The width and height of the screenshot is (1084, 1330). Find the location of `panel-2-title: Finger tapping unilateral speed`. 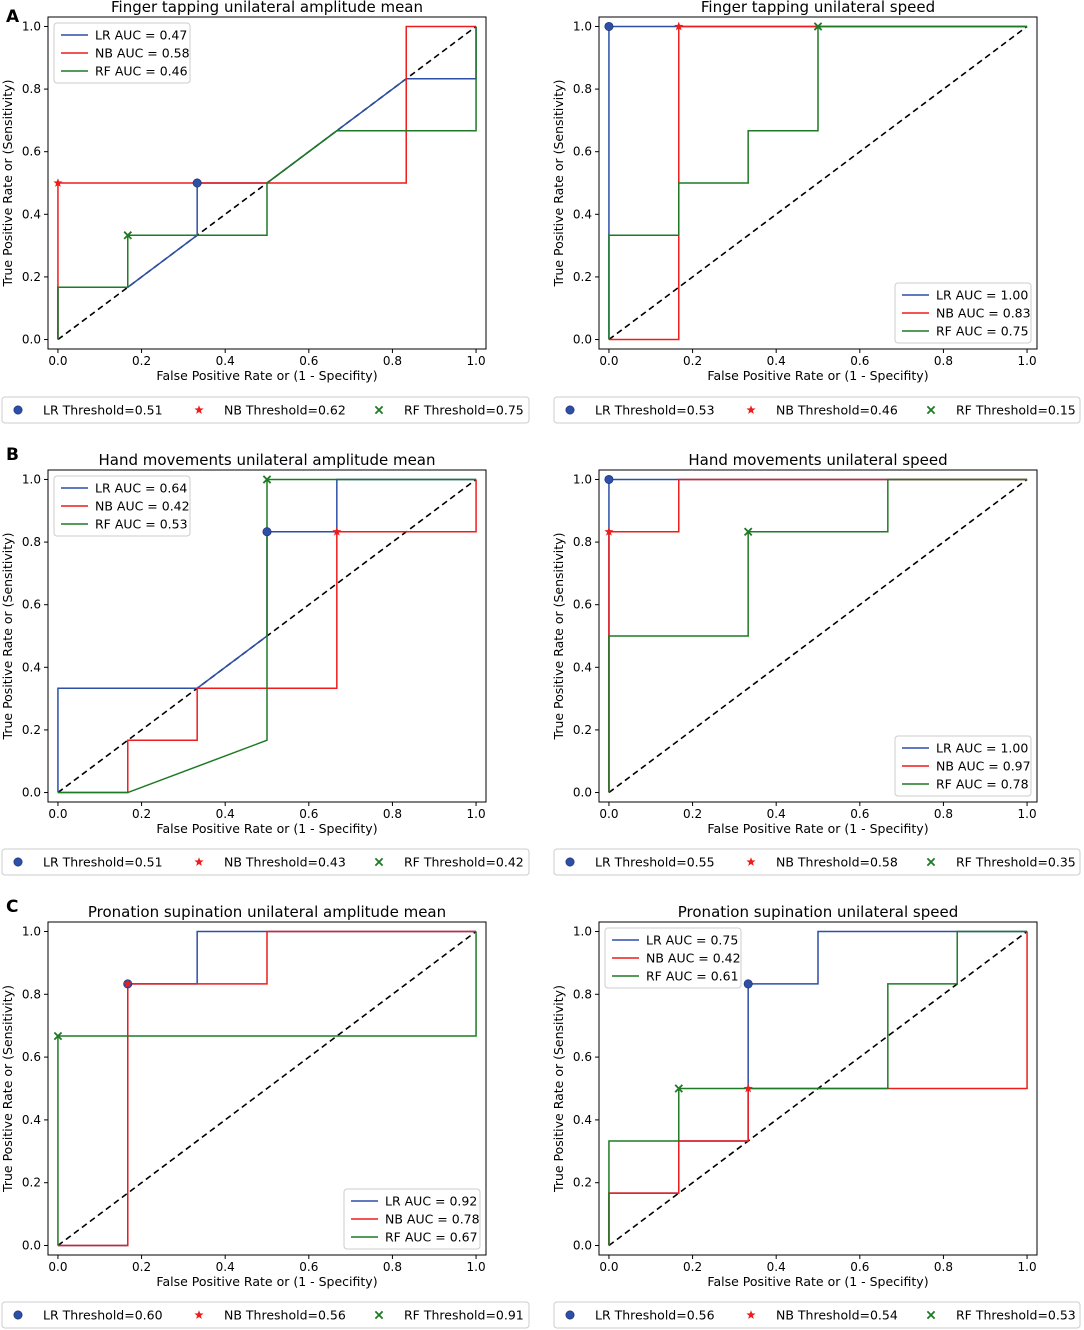

panel-2-title: Finger tapping unilateral speed is located at coordinates (818, 8).